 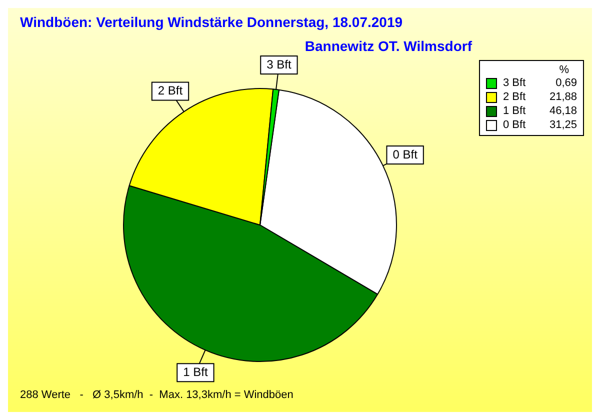 I want to click on text: 288 Werte - Ø 3,5km/h - Max. 13,3km/h = Windböen, so click(x=157, y=395).